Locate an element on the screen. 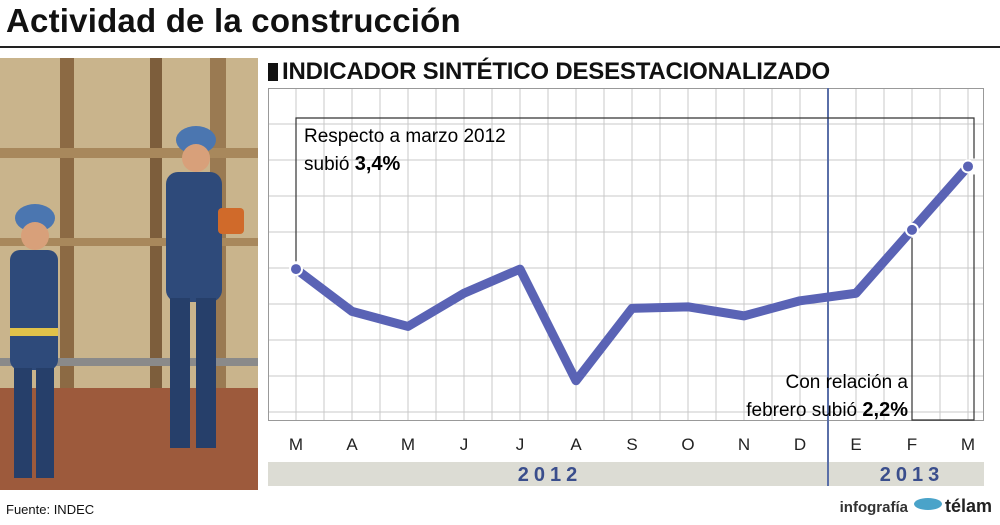 This screenshot has width=1000, height=525. credit-label: infografía is located at coordinates (873, 507).